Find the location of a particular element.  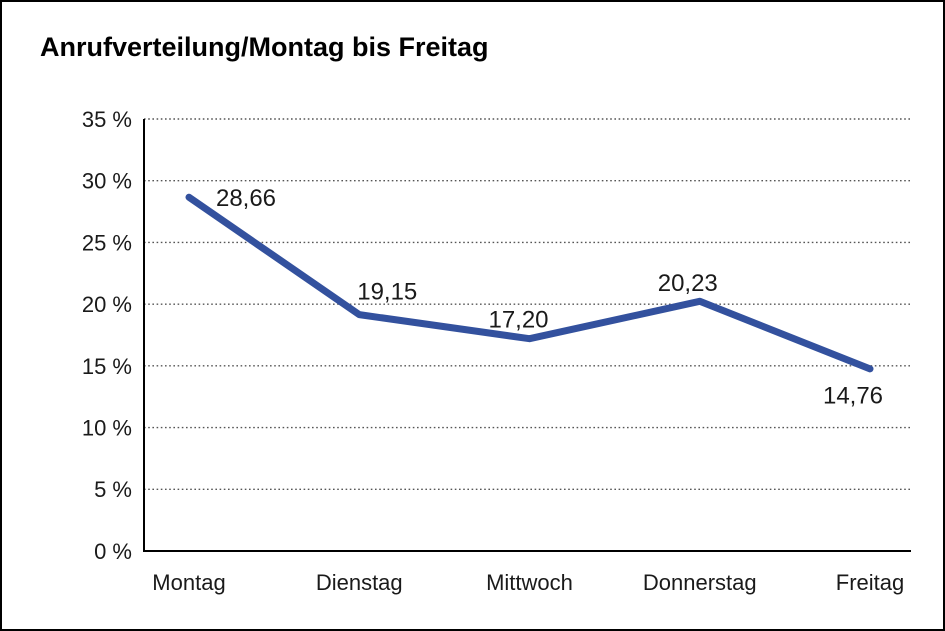

x-category-label: Donnerstag is located at coordinates (700, 582).